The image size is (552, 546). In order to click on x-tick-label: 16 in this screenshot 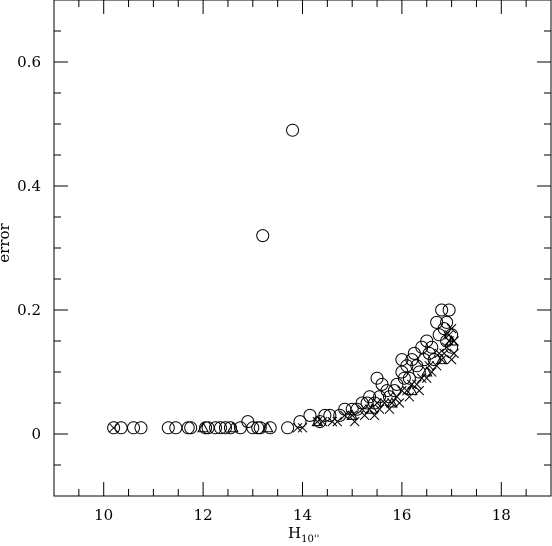, I will do `click(401, 515)`.